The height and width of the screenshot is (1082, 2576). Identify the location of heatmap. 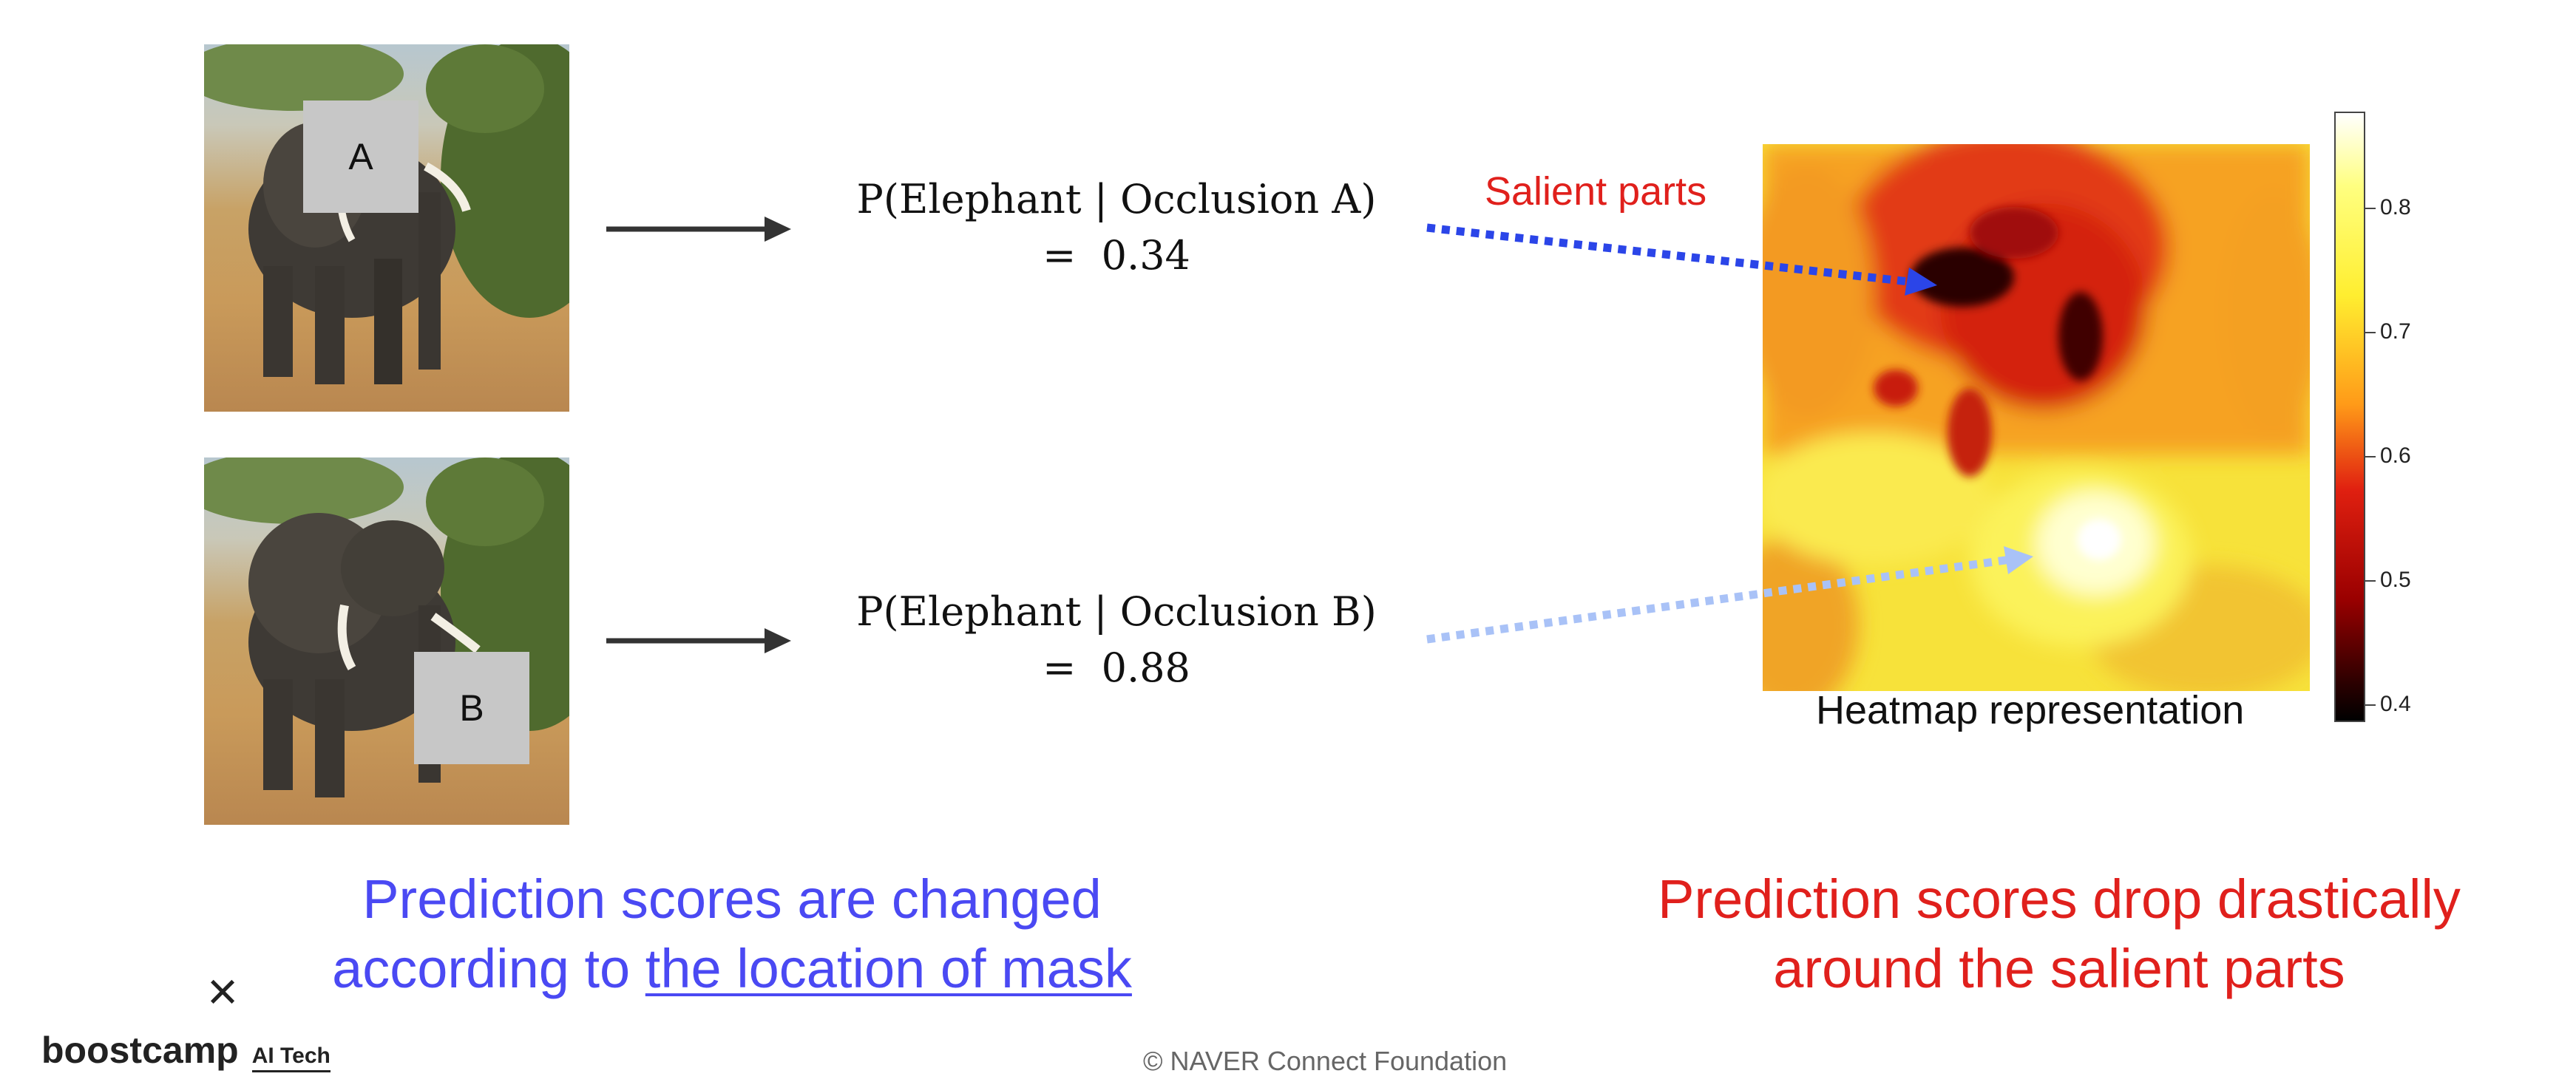
(2036, 418).